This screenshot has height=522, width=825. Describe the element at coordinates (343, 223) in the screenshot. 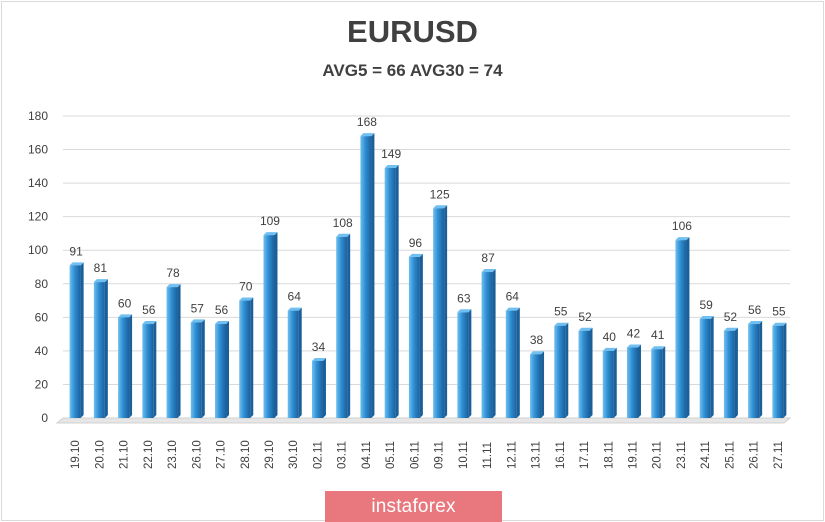

I see `bar-value-label: 108` at that location.